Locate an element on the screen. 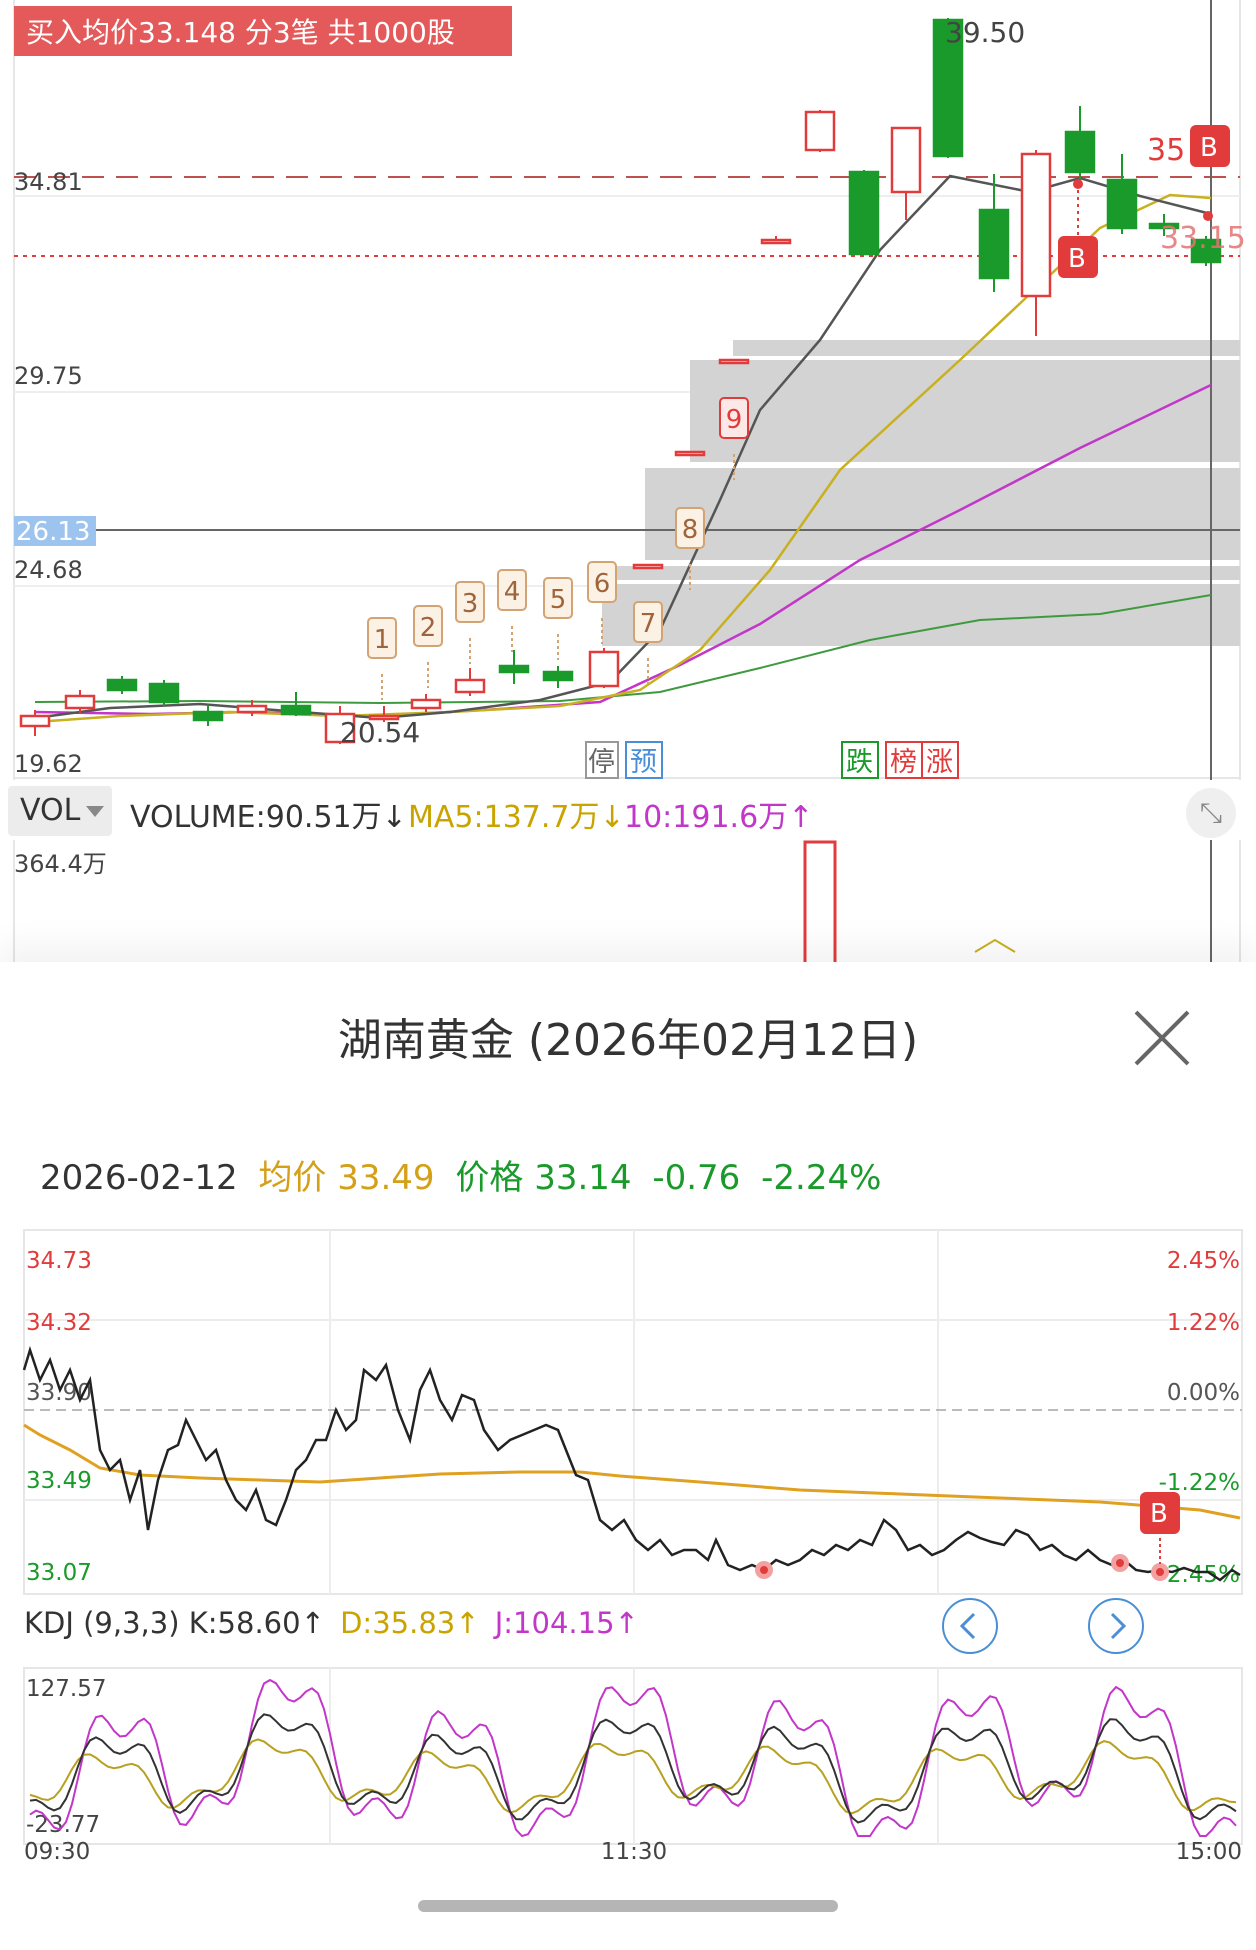 This screenshot has height=1950, width=1256. buy-mark is located at coordinates (1160, 1513).